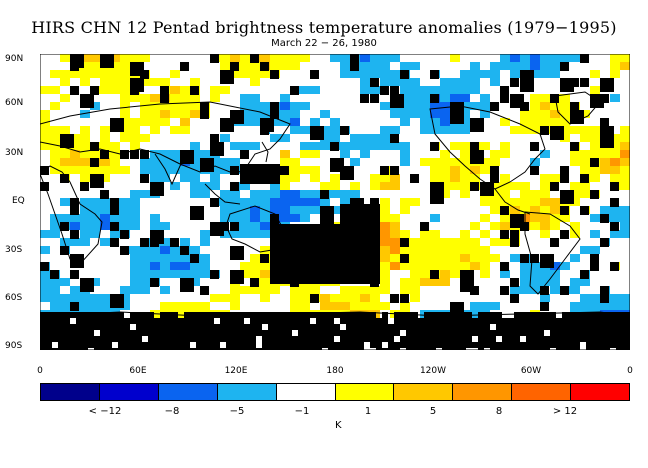 This screenshot has width=648, height=468. Describe the element at coordinates (499, 411) in the screenshot. I see `legend-label: 8` at that location.